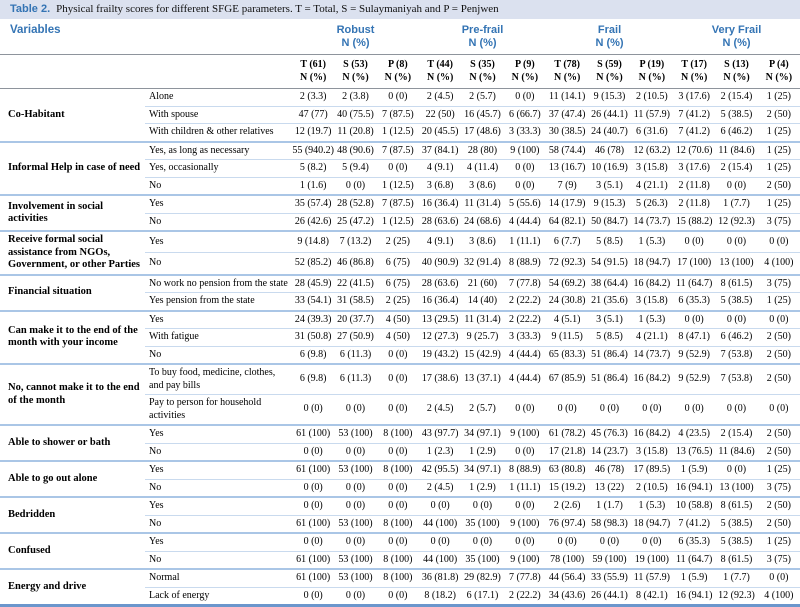 This screenshot has height=607, width=800. What do you see at coordinates (609, 71) in the screenshot?
I see `column-header-7: S (59) N (%)` at bounding box center [609, 71].